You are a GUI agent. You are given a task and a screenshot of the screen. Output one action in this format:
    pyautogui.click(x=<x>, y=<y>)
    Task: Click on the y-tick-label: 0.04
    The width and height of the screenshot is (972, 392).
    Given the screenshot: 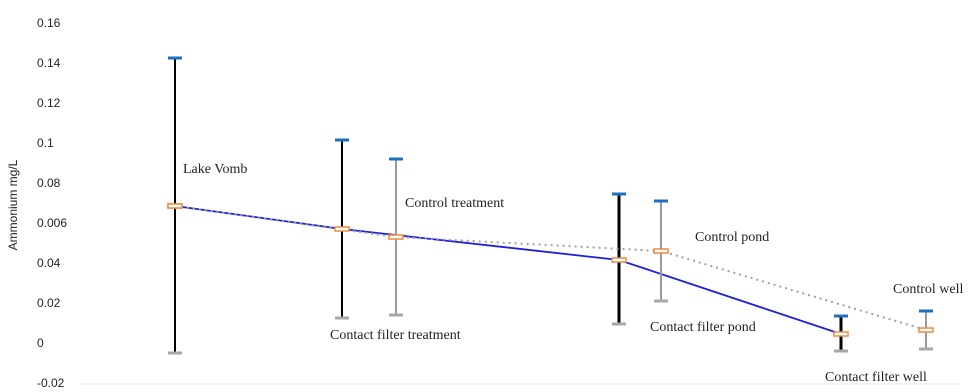 What is the action you would take?
    pyautogui.click(x=49, y=263)
    